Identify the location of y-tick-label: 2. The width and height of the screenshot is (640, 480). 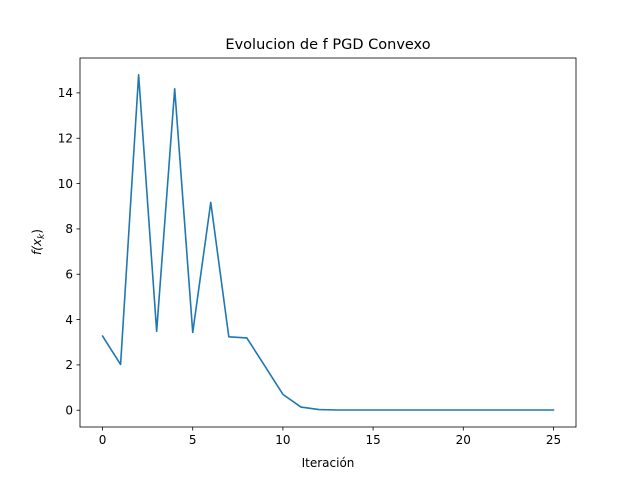
(69, 365).